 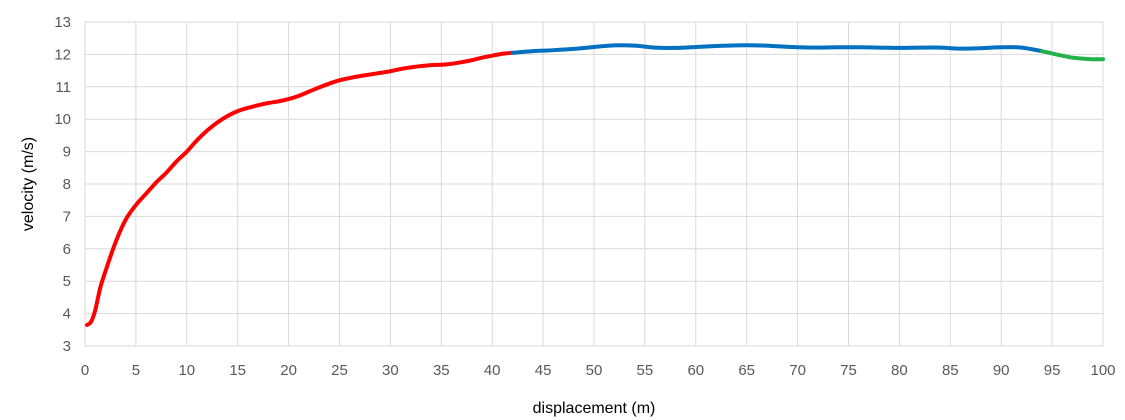 What do you see at coordinates (339, 370) in the screenshot?
I see `x-tick-label: 25` at bounding box center [339, 370].